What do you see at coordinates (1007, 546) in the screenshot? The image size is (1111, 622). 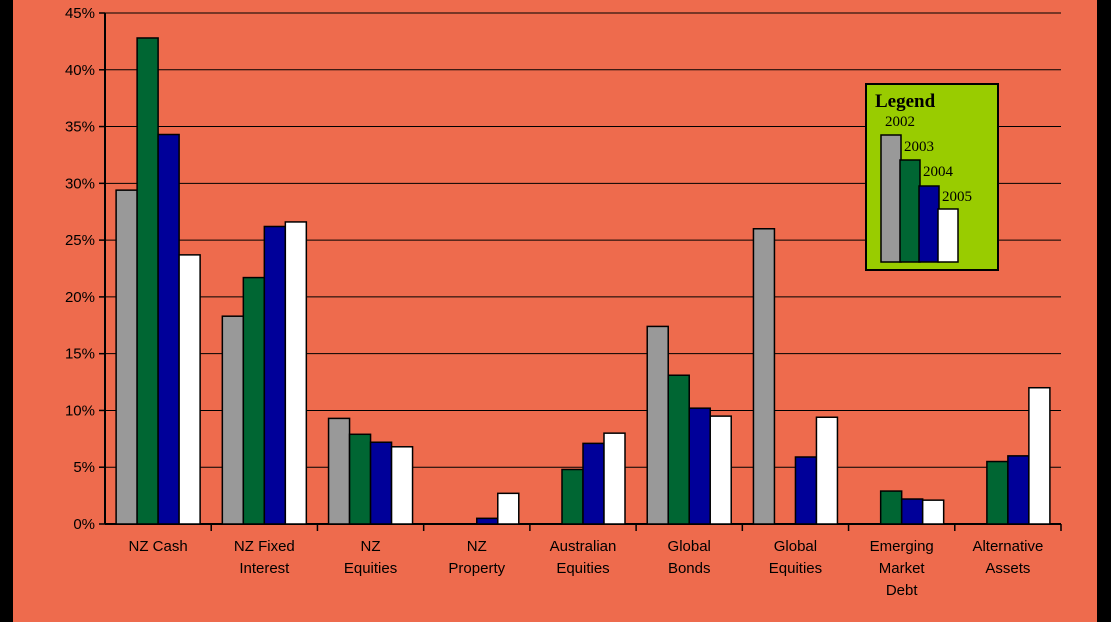 I see `x-category-label: Alternative` at bounding box center [1007, 546].